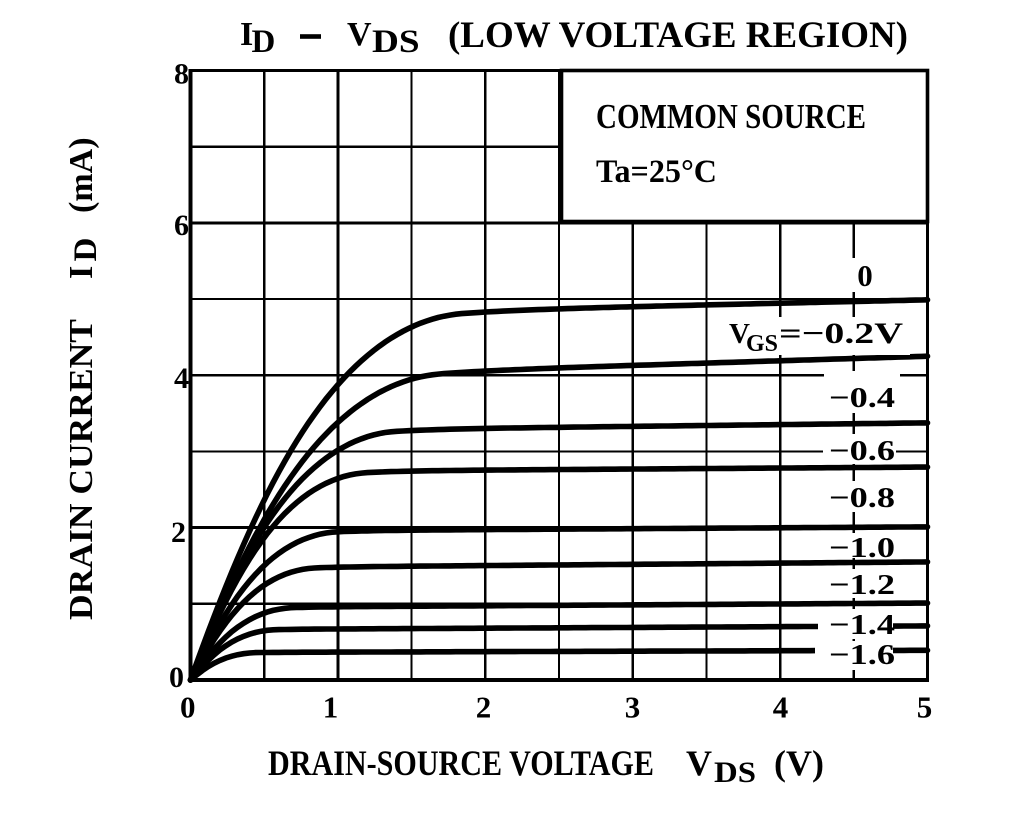  What do you see at coordinates (181, 225) in the screenshot?
I see `svg-text: 6` at bounding box center [181, 225].